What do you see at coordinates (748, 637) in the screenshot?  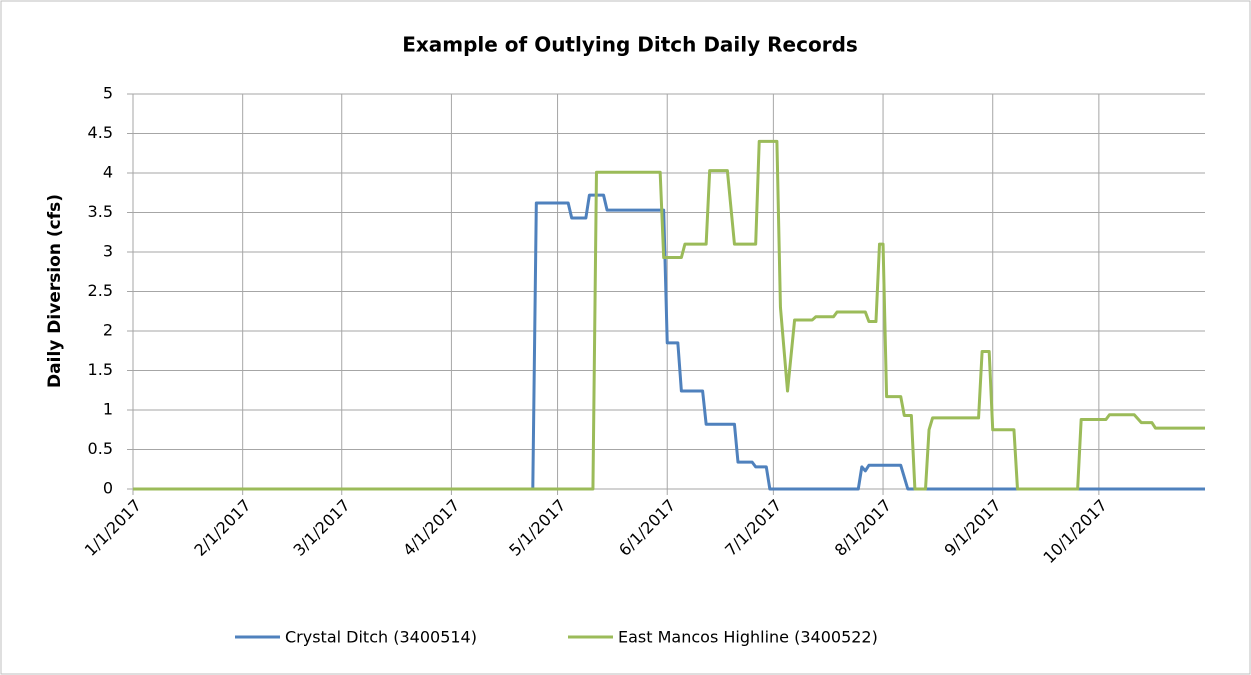 I see `legend-label: East Mancos Highline (3400522)` at bounding box center [748, 637].